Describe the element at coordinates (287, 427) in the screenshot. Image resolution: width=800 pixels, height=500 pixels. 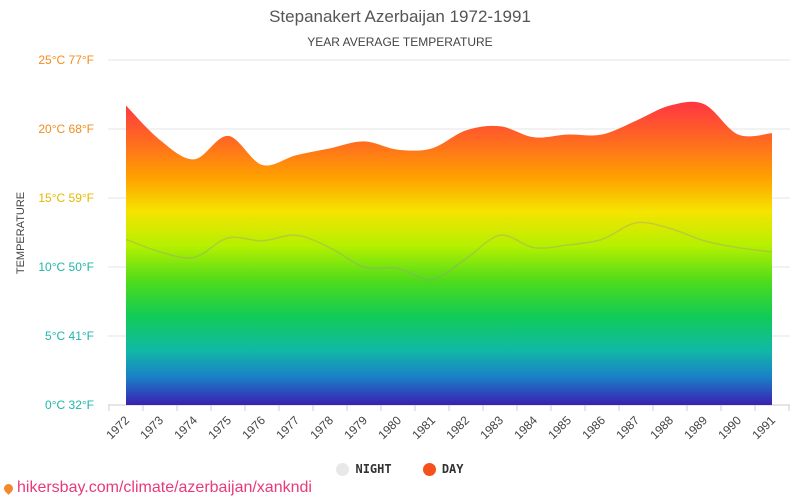
I see `x-tick-label: 1977` at that location.